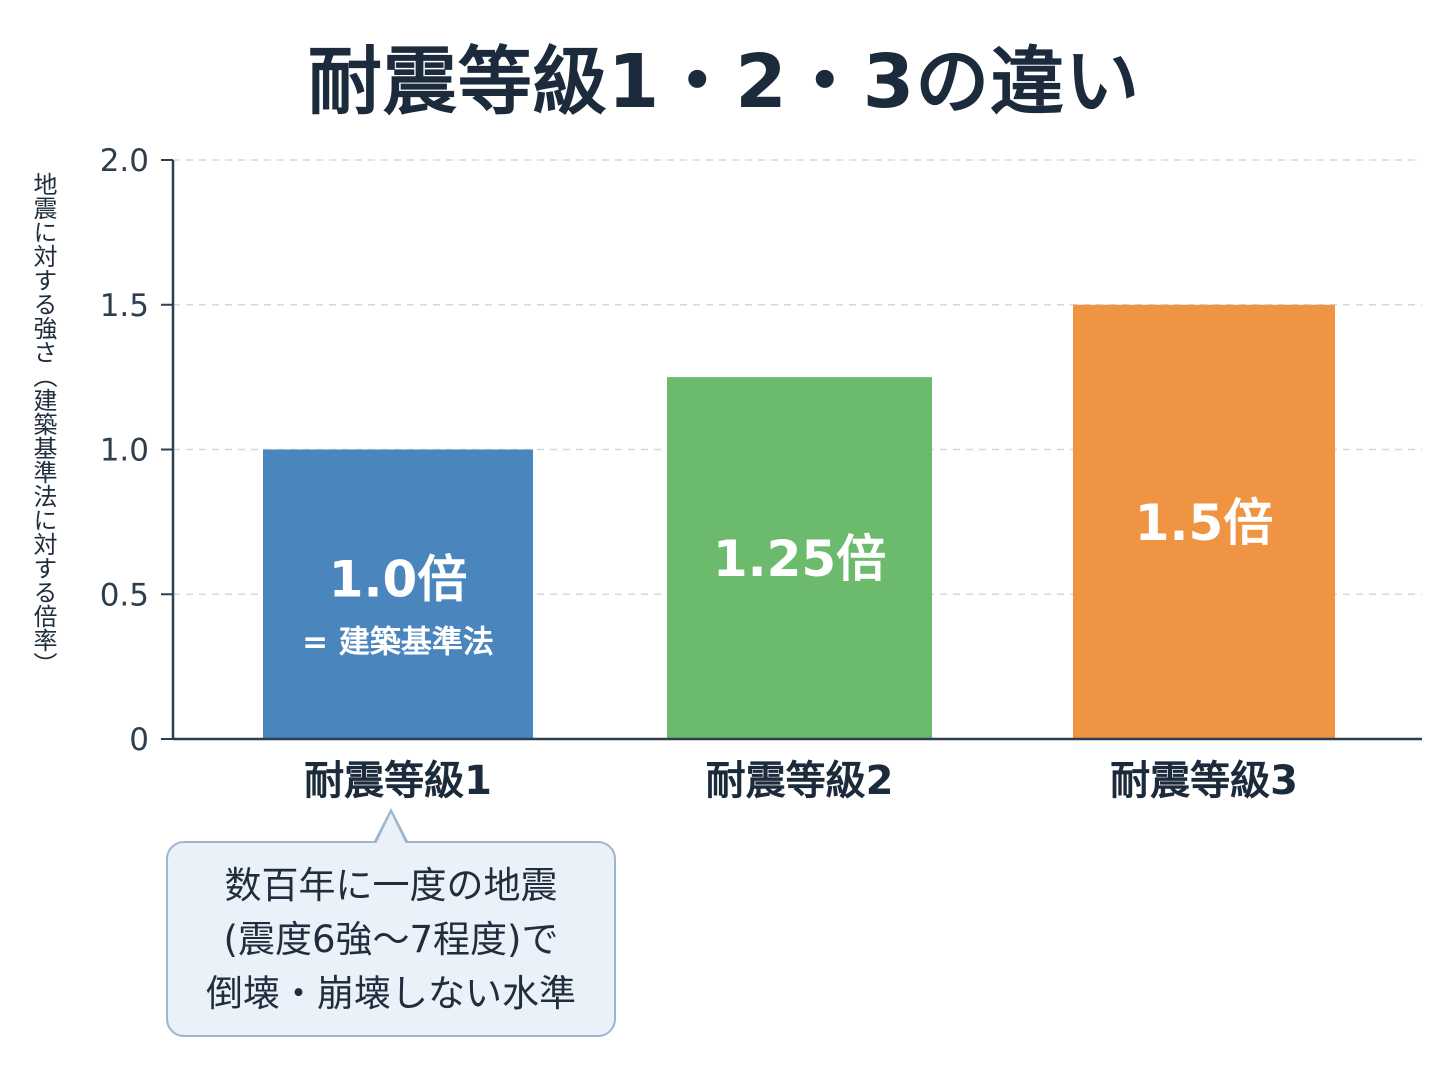  I want to click on callout-line-1: 数百年に一度の地震, so click(391, 885).